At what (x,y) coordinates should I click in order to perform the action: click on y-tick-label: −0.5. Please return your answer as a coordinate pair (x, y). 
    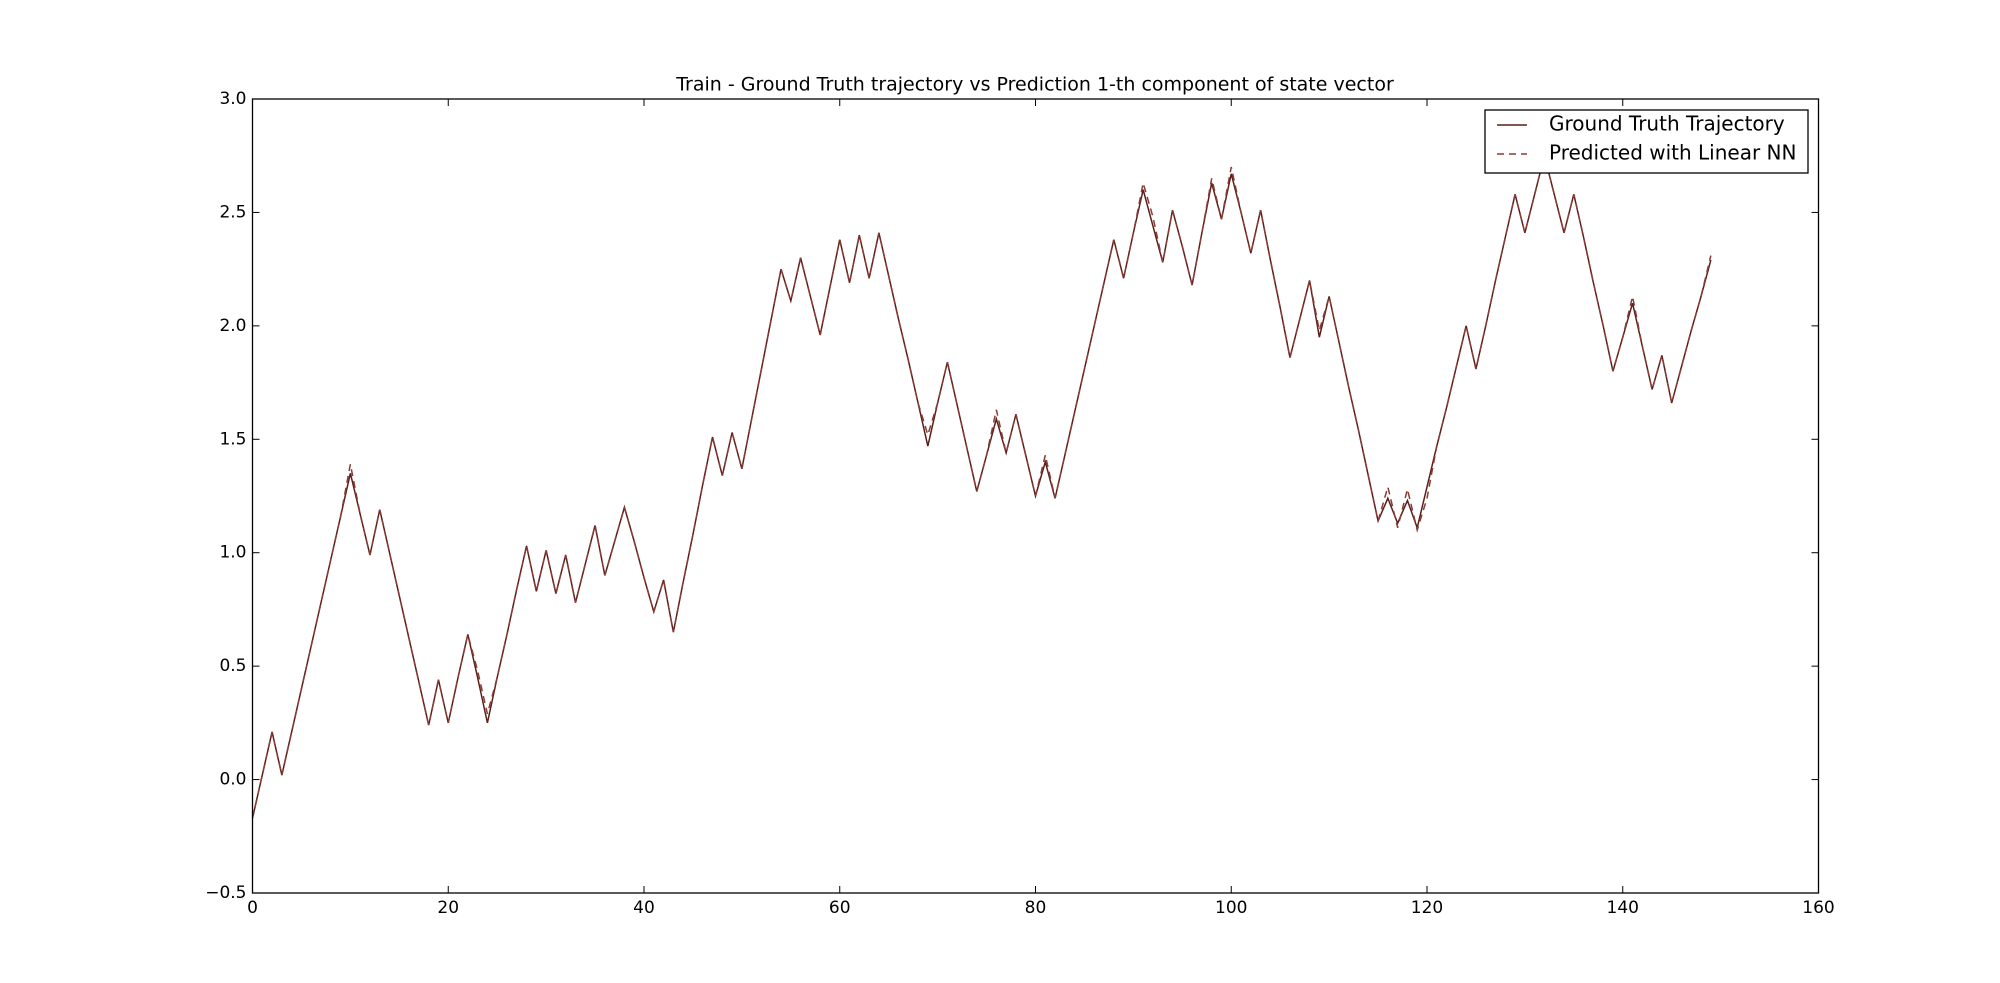
    Looking at the image, I should click on (225, 893).